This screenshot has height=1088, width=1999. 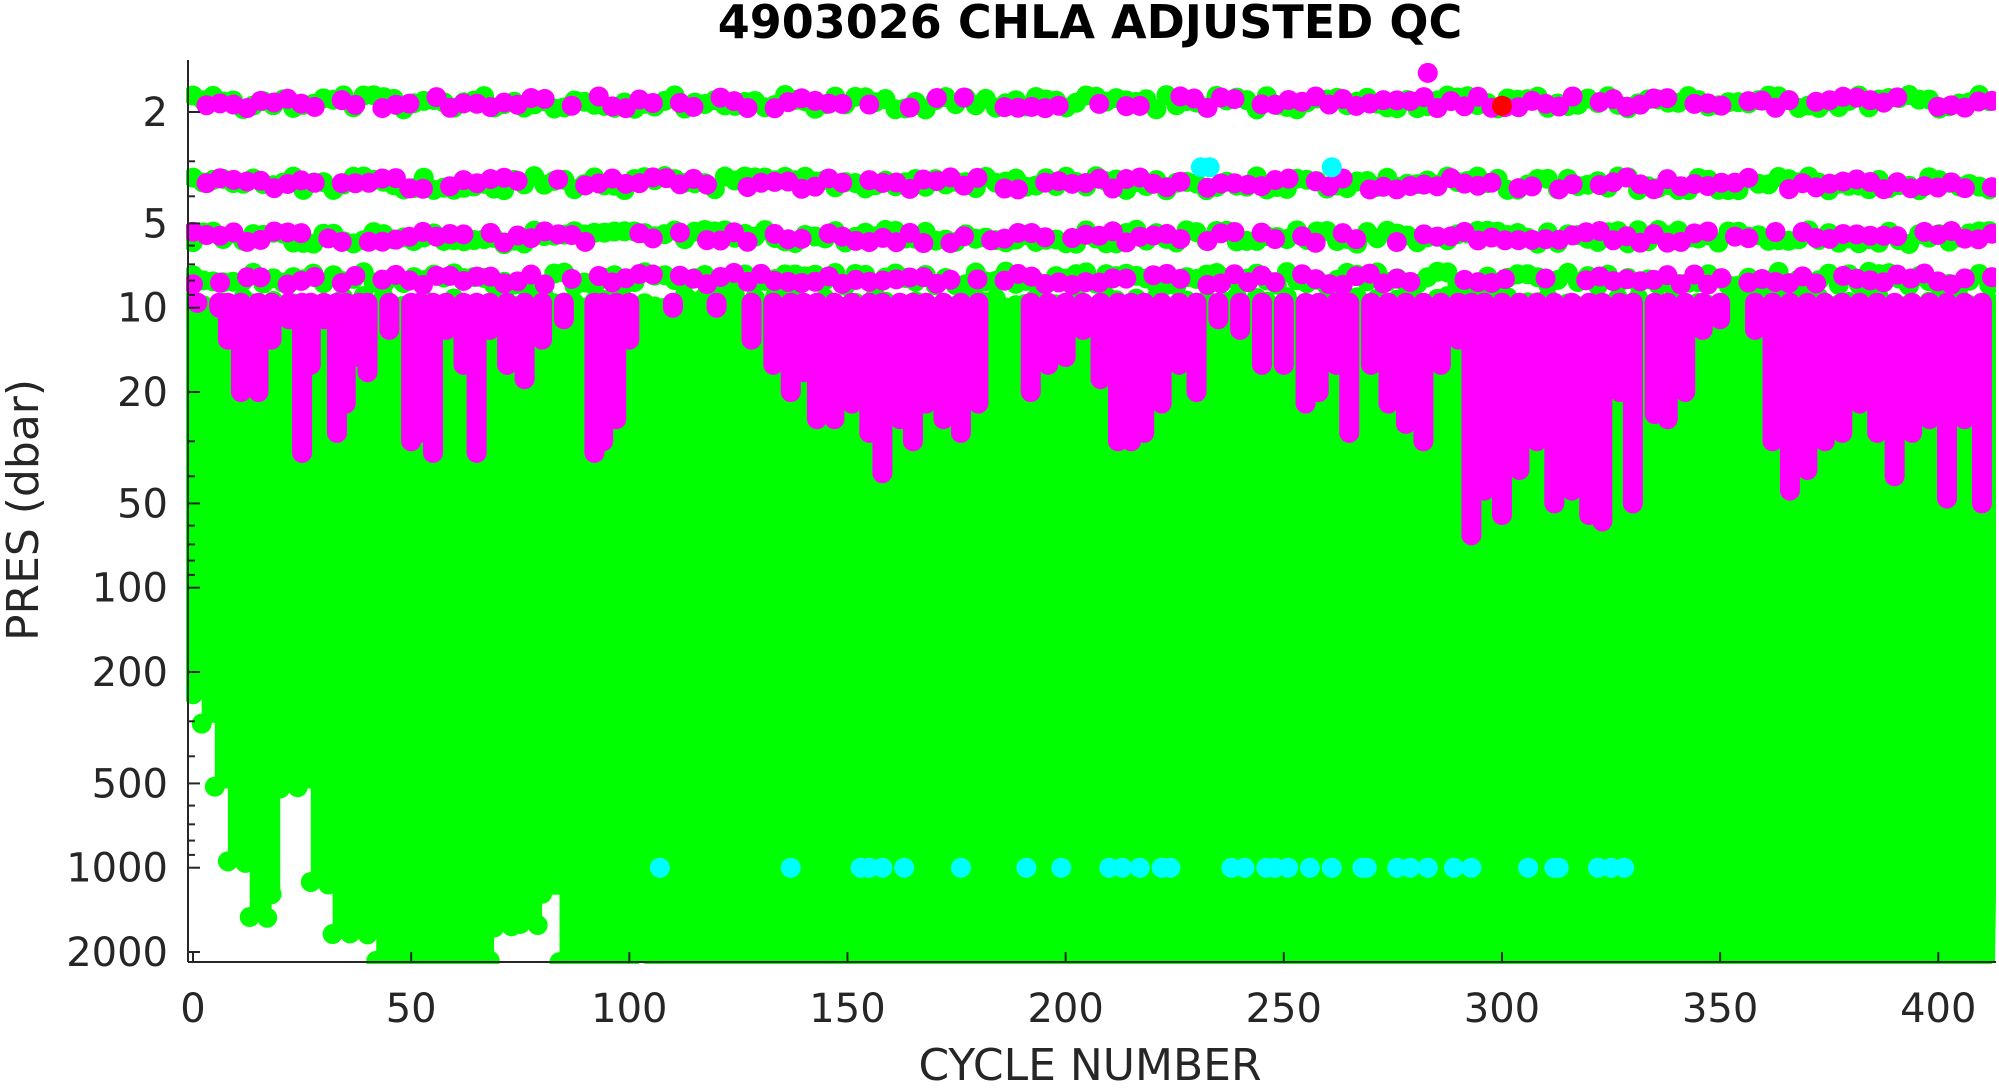 What do you see at coordinates (142, 393) in the screenshot?
I see `y-tick-label: 20` at bounding box center [142, 393].